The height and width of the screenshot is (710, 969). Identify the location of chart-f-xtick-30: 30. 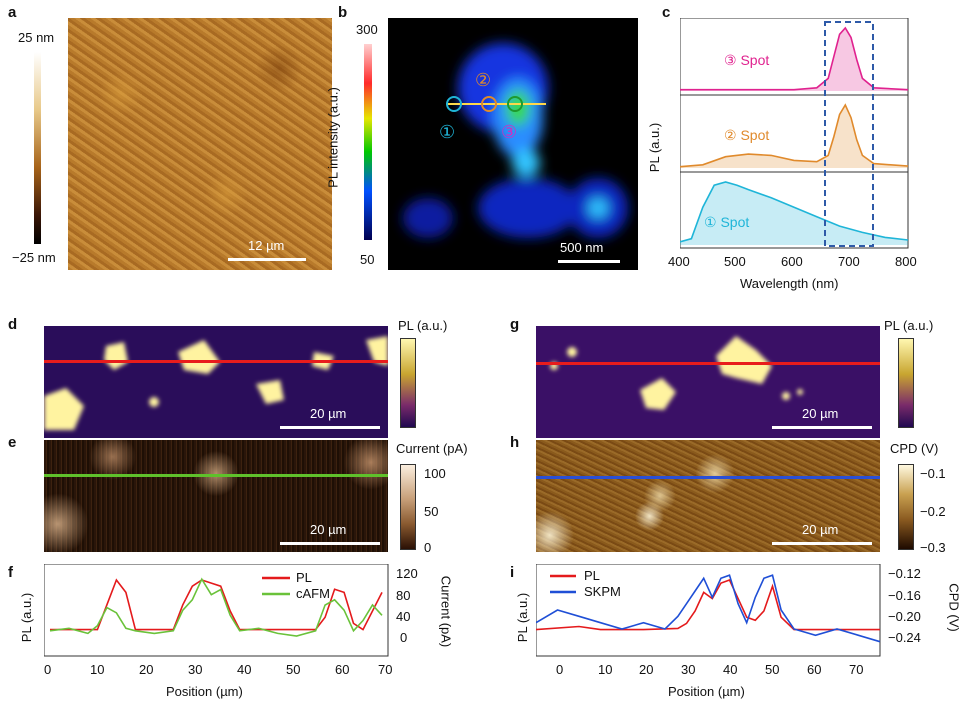
(195, 669).